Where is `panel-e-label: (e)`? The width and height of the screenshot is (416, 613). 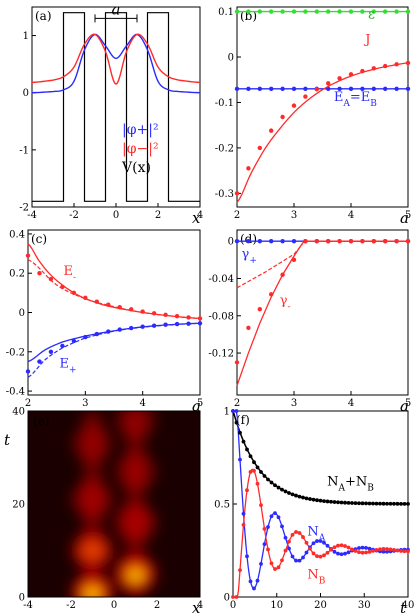
panel-e-label: (e) is located at coordinates (41, 421).